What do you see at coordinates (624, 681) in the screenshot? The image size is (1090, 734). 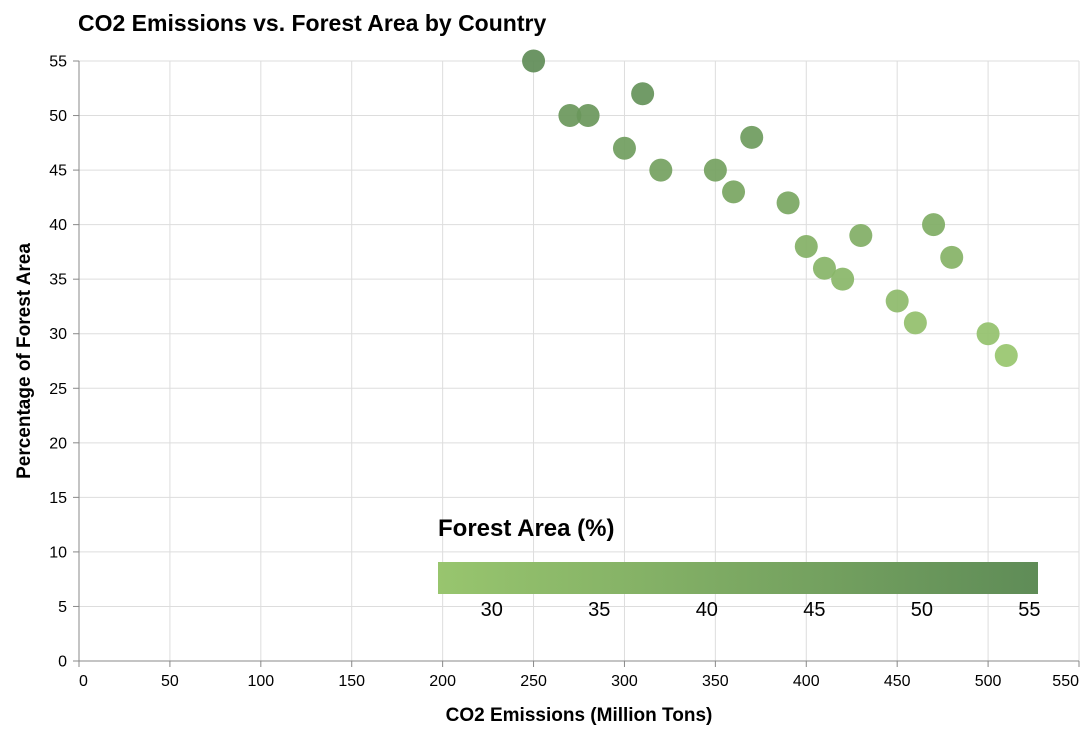 I see `x-tick-label: 300` at bounding box center [624, 681].